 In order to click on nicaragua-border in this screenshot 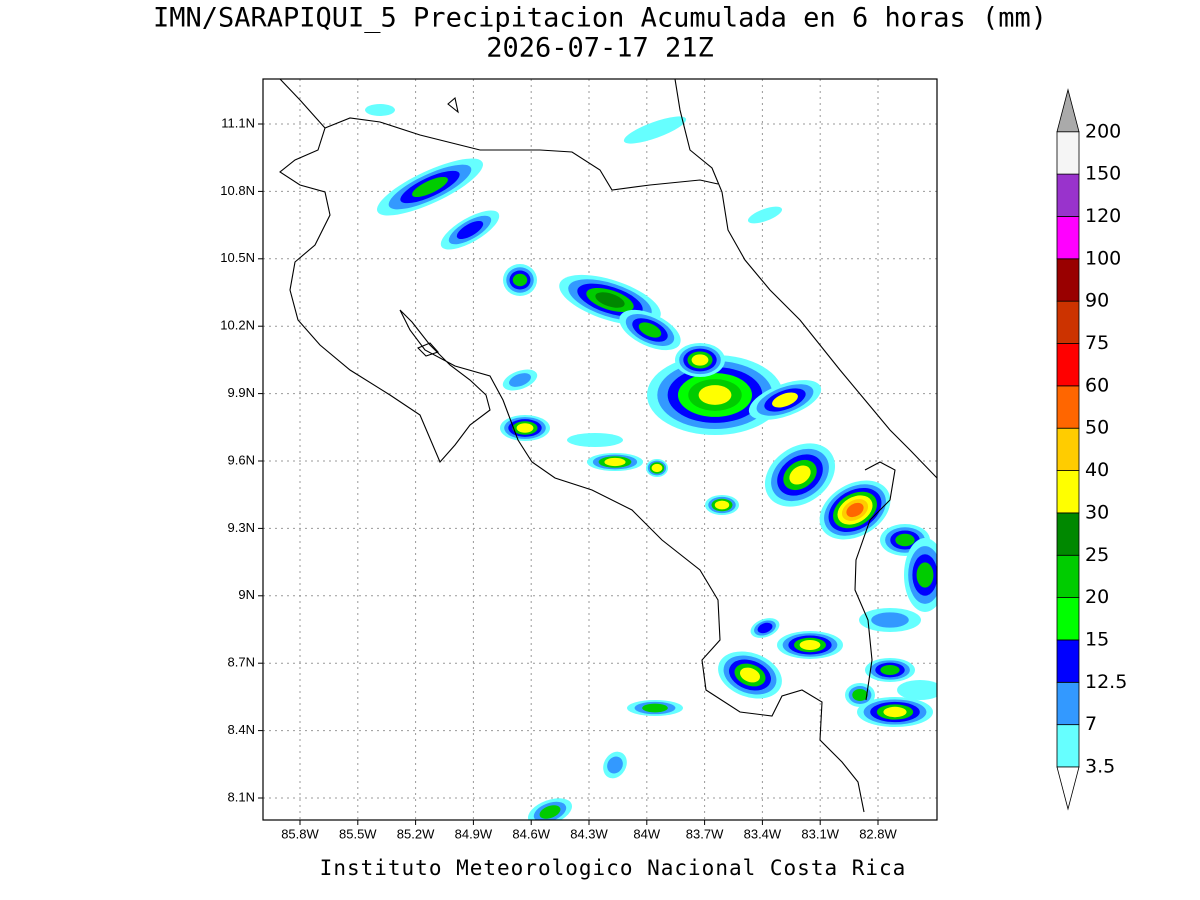, I will do `click(521, 154)`.